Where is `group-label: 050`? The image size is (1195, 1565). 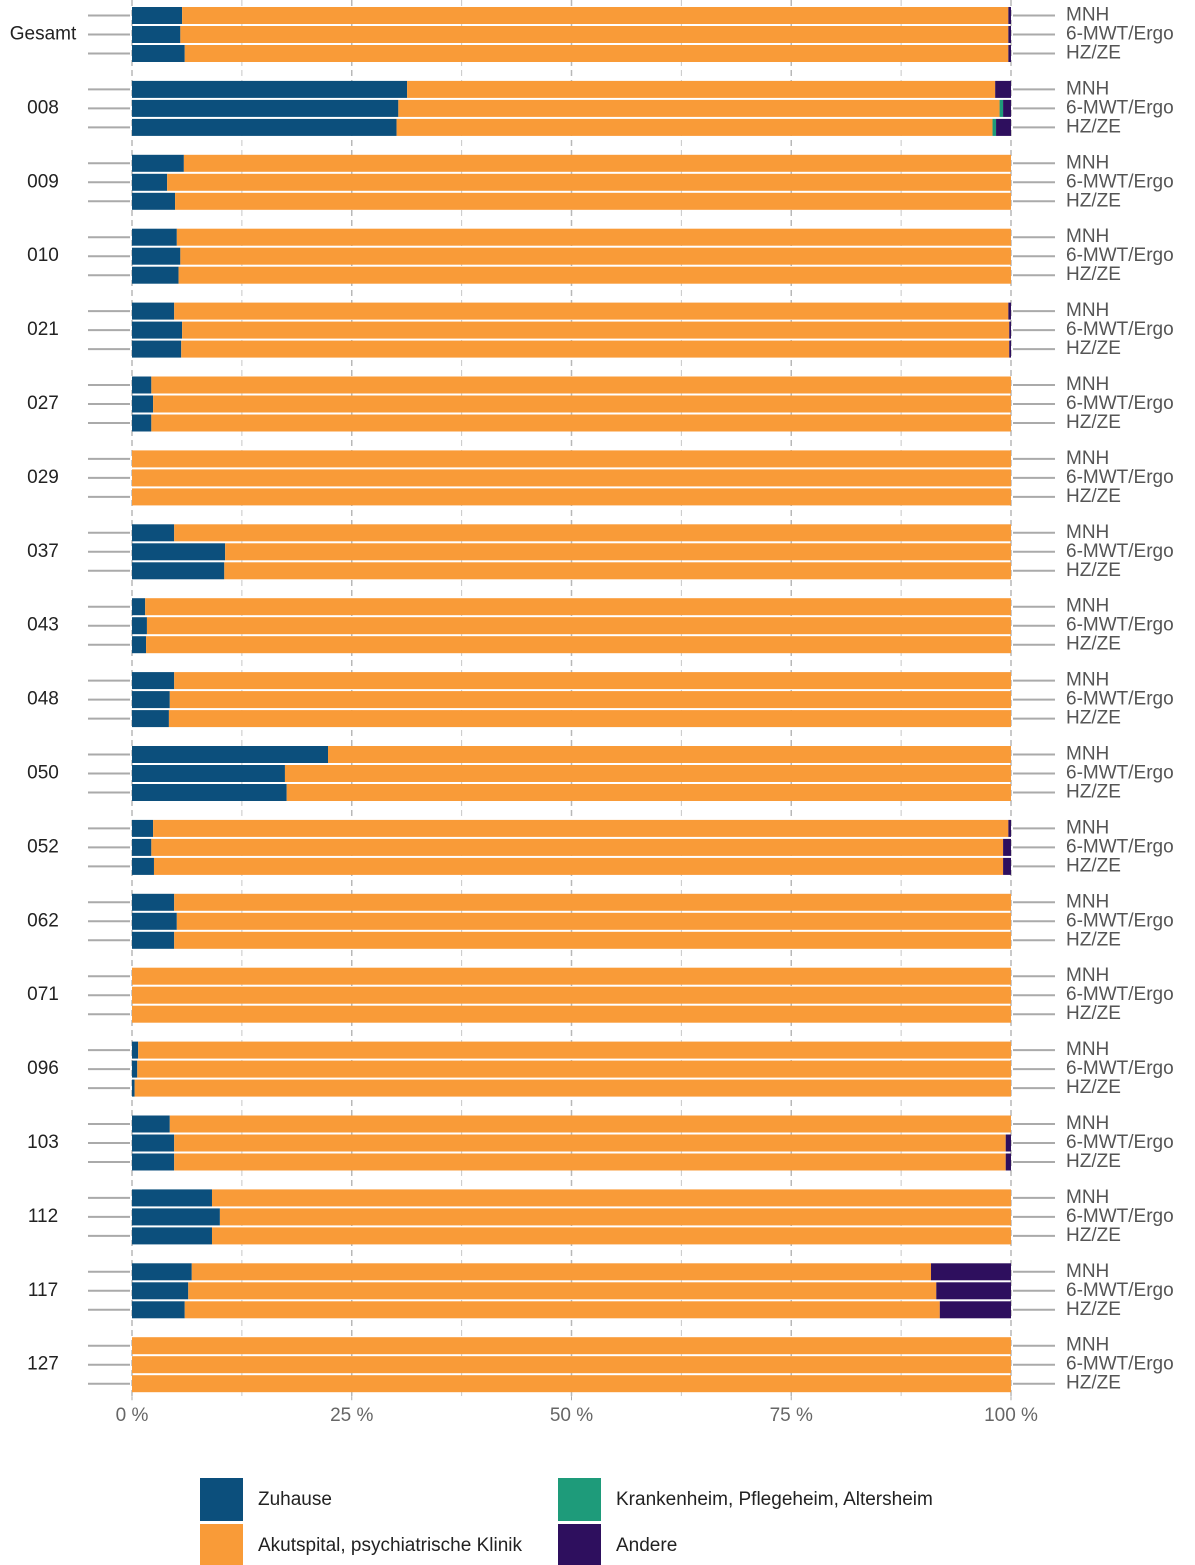
group-label: 050 is located at coordinates (43, 773).